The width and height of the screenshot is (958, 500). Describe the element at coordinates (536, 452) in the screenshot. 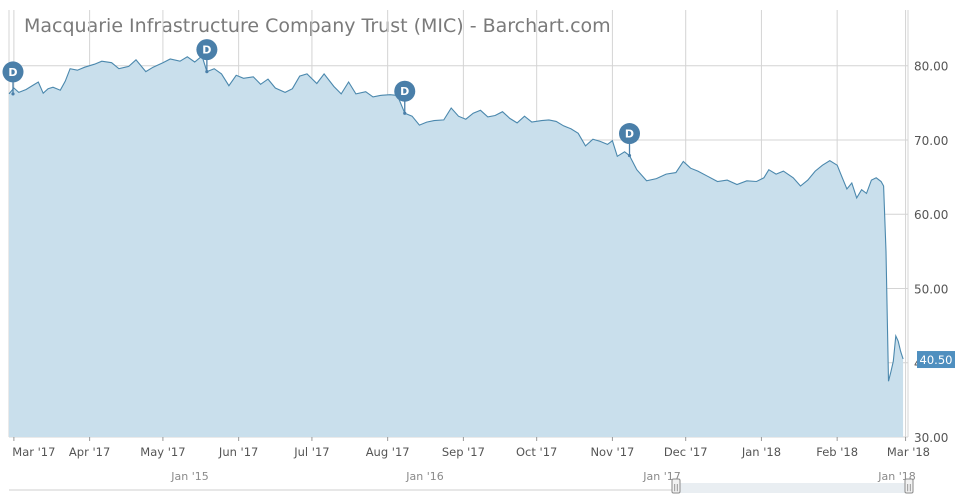

I see `x-tick-label: Oct '17` at that location.